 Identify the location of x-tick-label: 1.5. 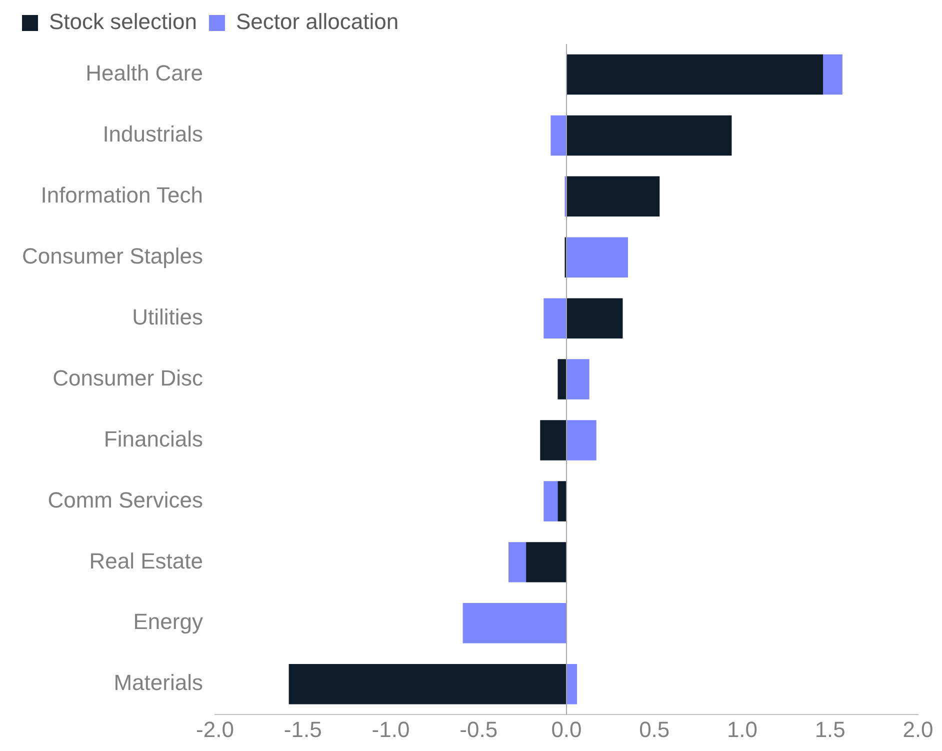
(830, 729).